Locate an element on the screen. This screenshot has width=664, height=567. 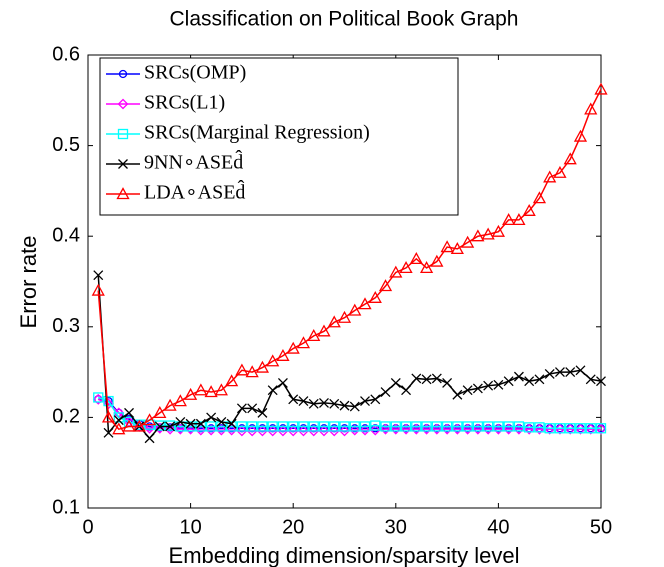
x-tick-label: 20 is located at coordinates (293, 527).